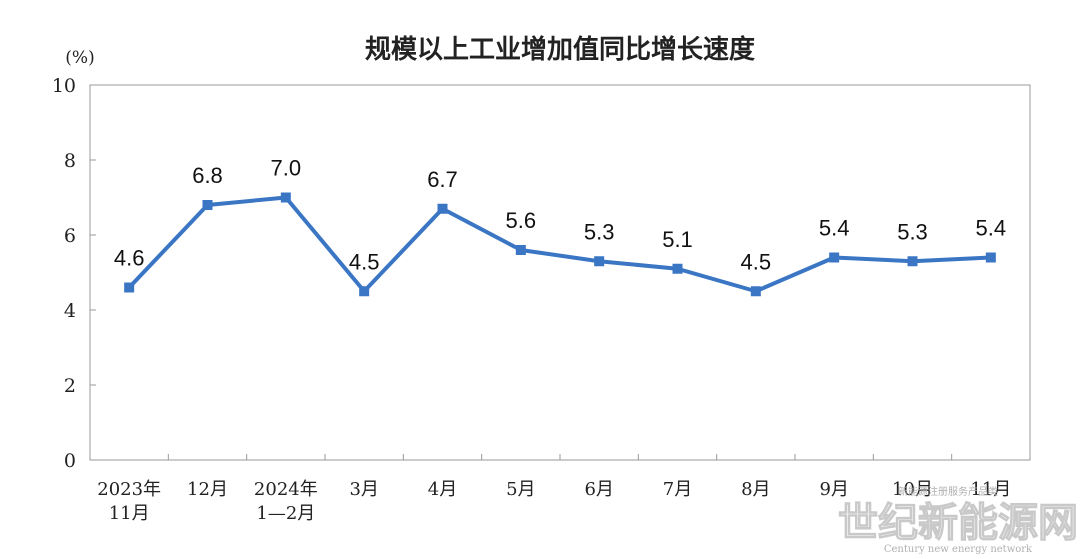 This screenshot has height=559, width=1080. I want to click on y-tick-label: 2, so click(70, 386).